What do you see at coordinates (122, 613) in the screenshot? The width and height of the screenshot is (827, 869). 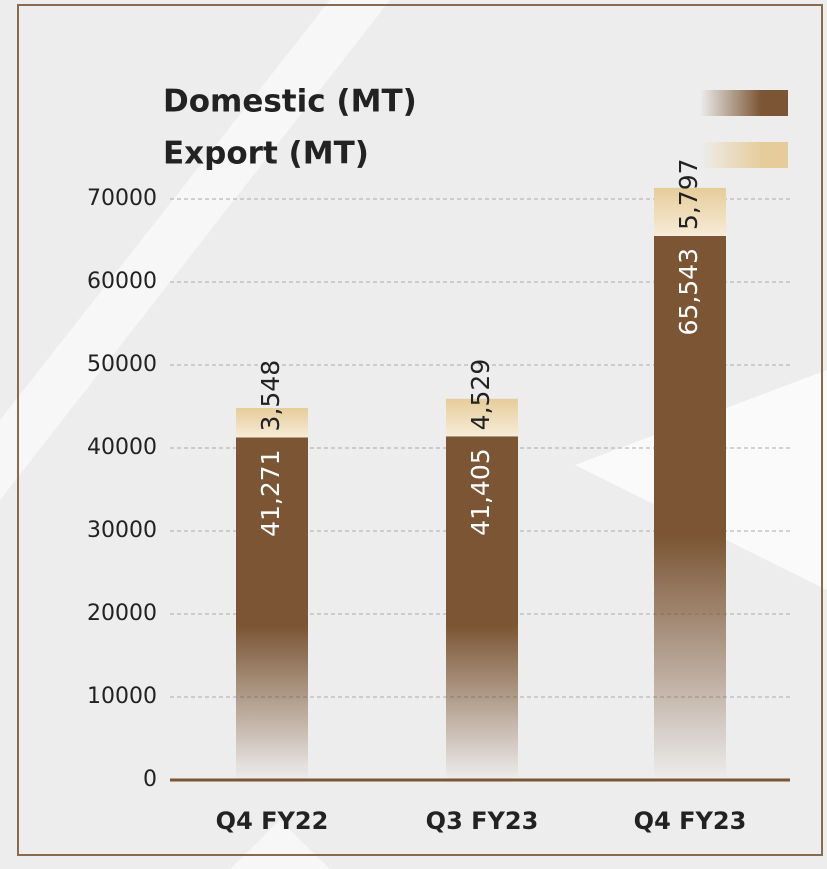 I see `y-tick-label: 20000` at bounding box center [122, 613].